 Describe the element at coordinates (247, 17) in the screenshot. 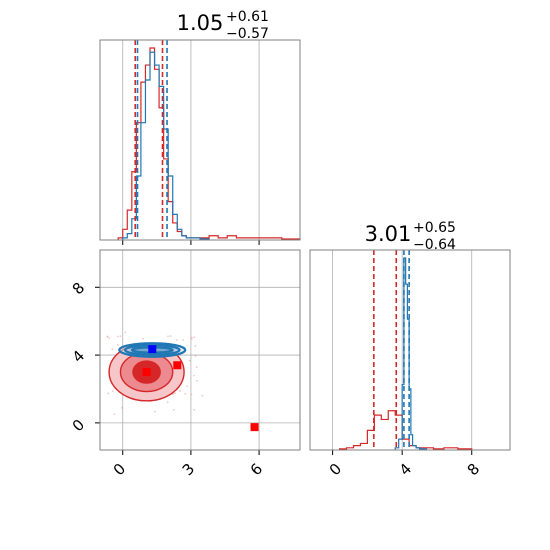

I see `title-top-left-sup: +0.61` at that location.